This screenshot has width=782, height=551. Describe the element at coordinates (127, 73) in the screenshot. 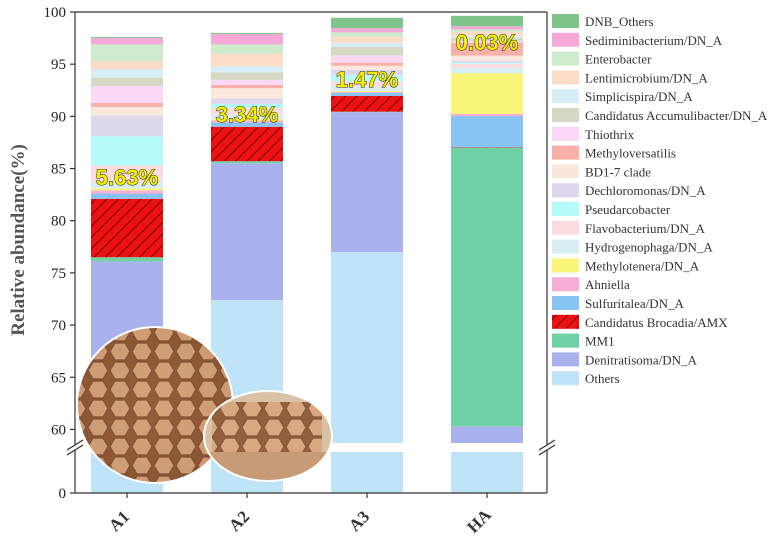

I see `bar-segment-A1-simplicispira-dn-a` at that location.